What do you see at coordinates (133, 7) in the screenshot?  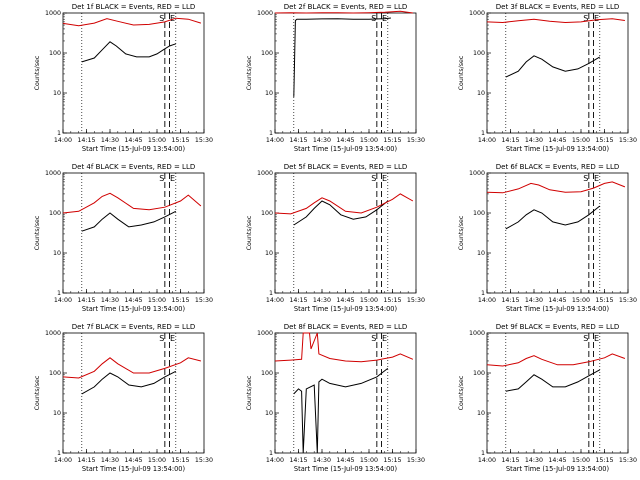 I see `chart-title: Det 1f BLACK = Events, RED = LLD` at bounding box center [133, 7].